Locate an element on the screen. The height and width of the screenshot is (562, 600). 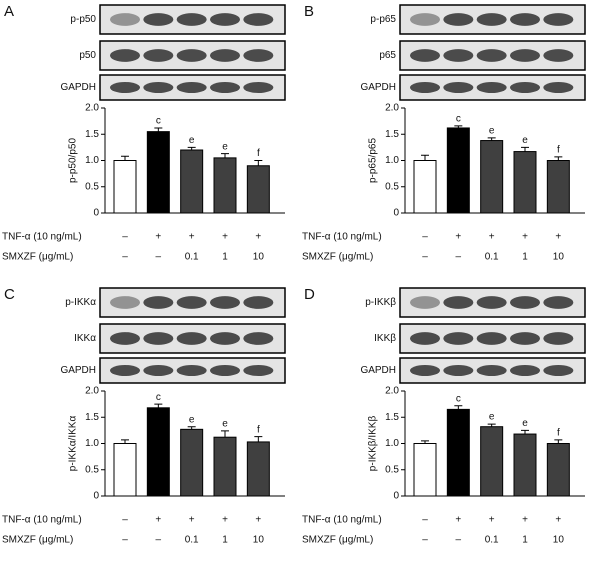
y-tick-label: 0 is located at coordinates (96, 496).